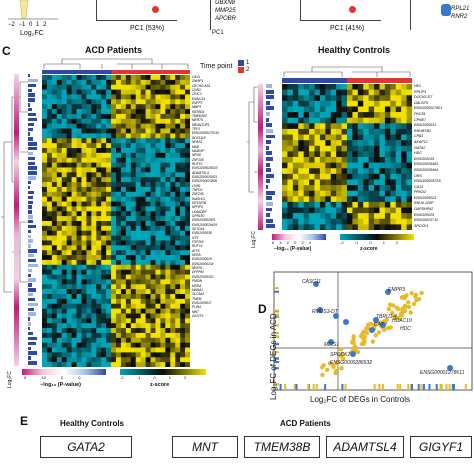 This screenshot has width=474, height=474. I want to click on gene-label: APOBR, so click(226, 19).